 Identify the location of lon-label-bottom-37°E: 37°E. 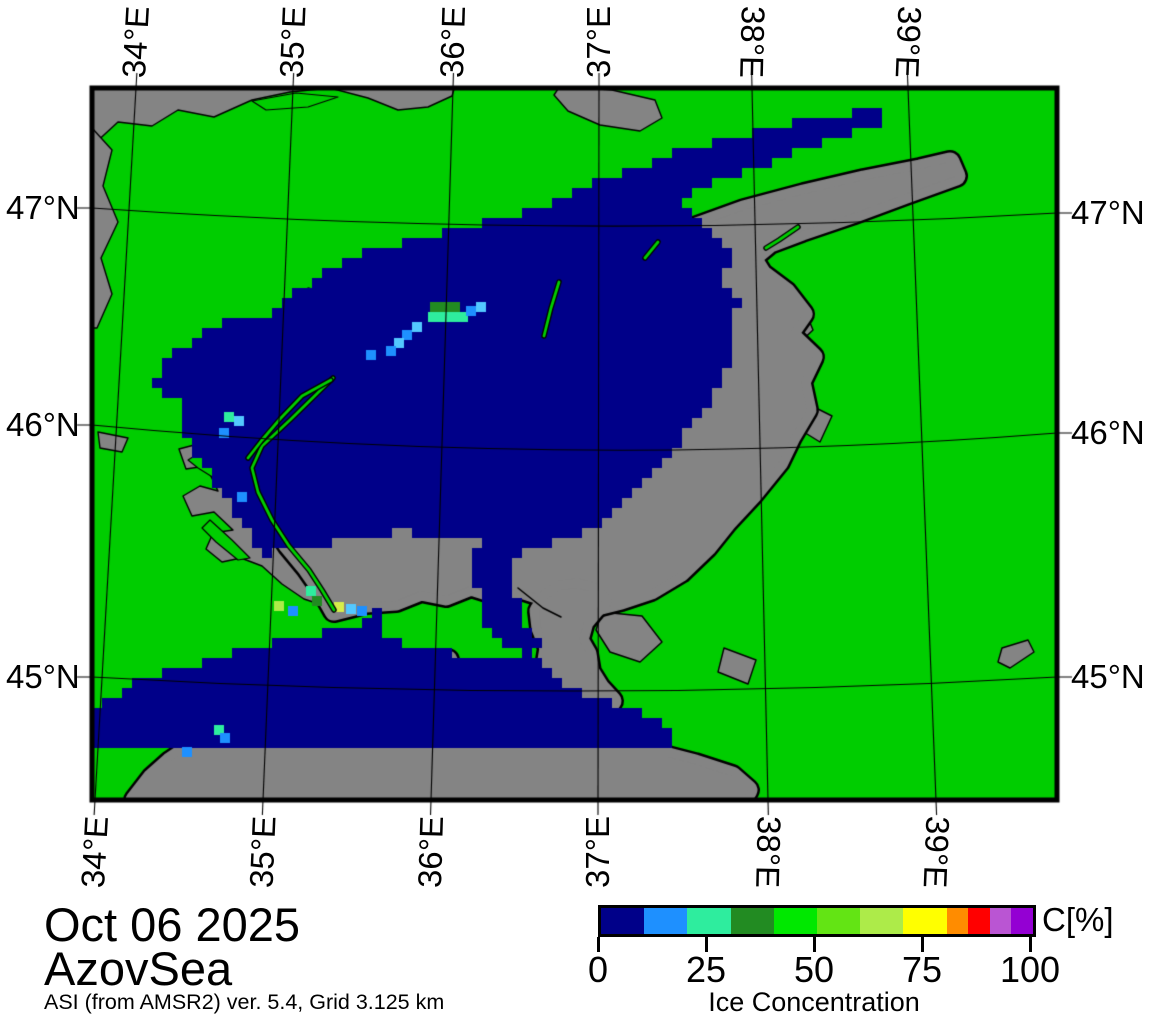
(597, 852).